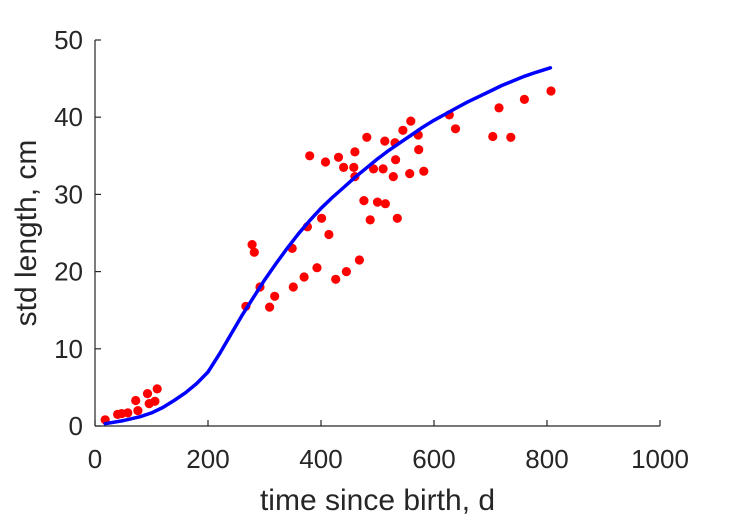 The width and height of the screenshot is (729, 521). Describe the element at coordinates (95, 459) in the screenshot. I see `x-tick-label: 0` at that location.